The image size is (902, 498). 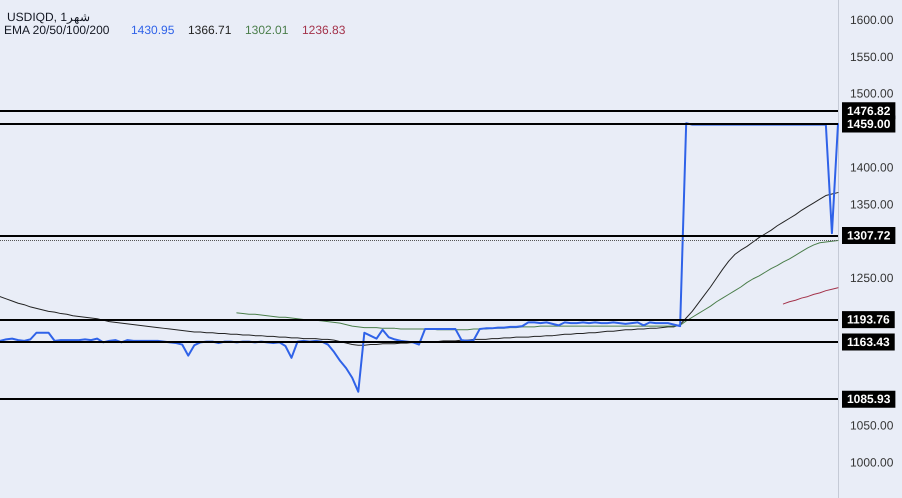 What do you see at coordinates (869, 111) in the screenshot?
I see `ref-line-label: 1476.82` at bounding box center [869, 111].